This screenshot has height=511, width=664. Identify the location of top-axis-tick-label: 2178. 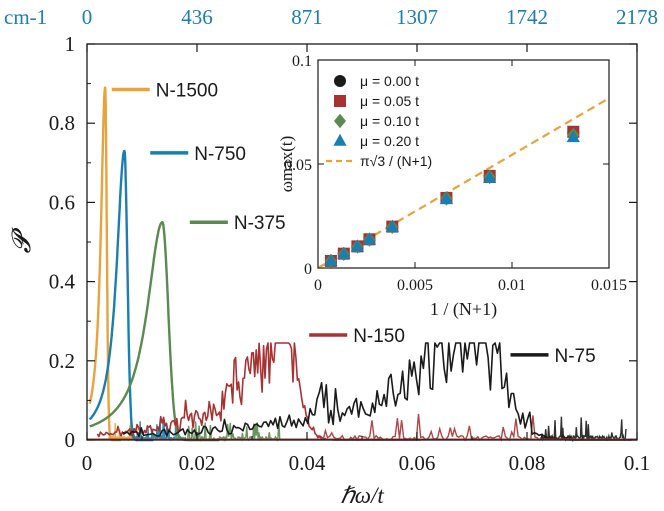
(637, 17).